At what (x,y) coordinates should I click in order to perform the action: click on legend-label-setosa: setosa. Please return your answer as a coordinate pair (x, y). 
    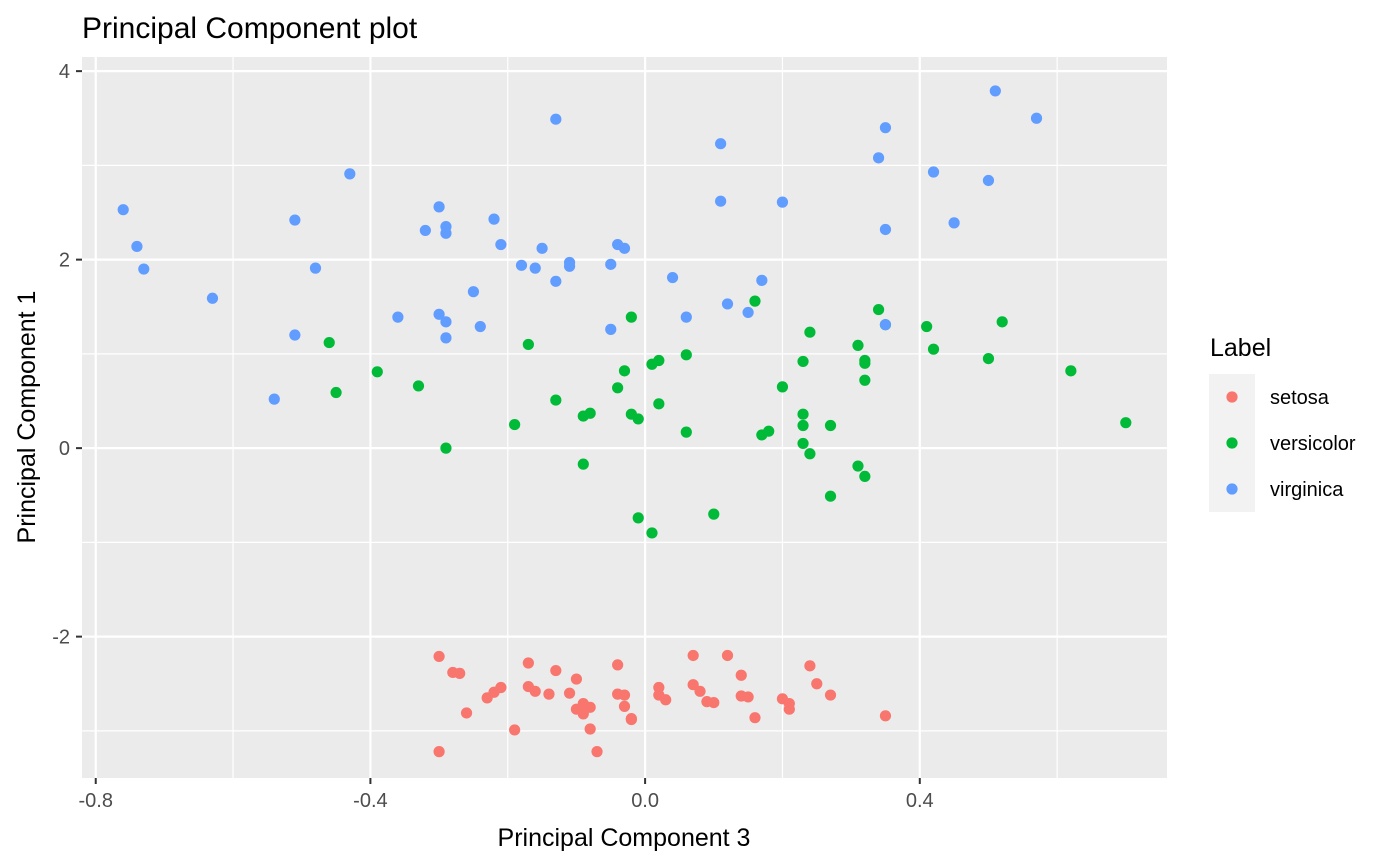
    Looking at the image, I should click on (1300, 398).